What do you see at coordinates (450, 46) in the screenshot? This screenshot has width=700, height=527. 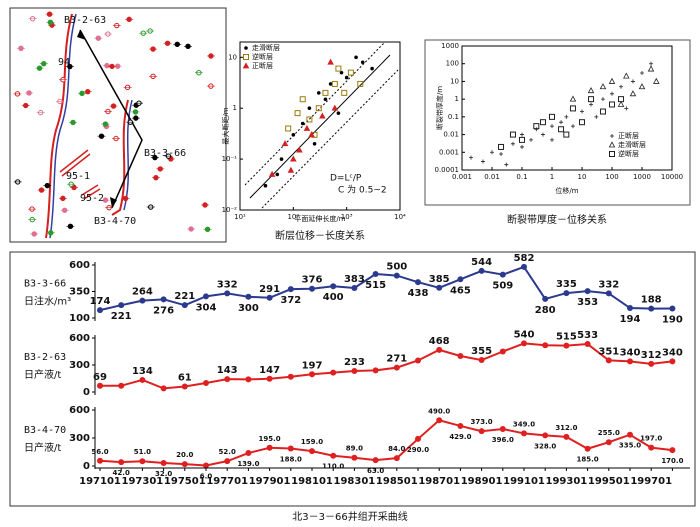 I see `y-tick-label: 1000` at bounding box center [450, 46].